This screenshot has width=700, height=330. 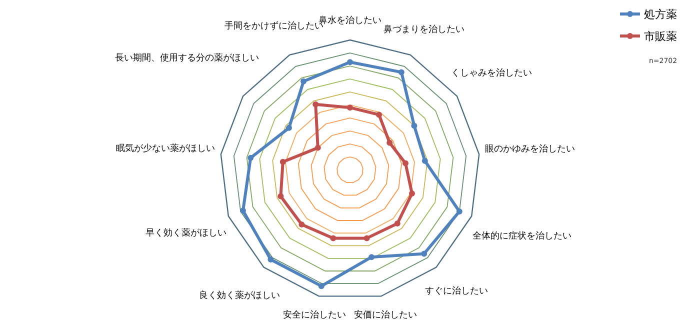 I want to click on spoke-label: 全体的に症状を治したい, so click(x=522, y=236).